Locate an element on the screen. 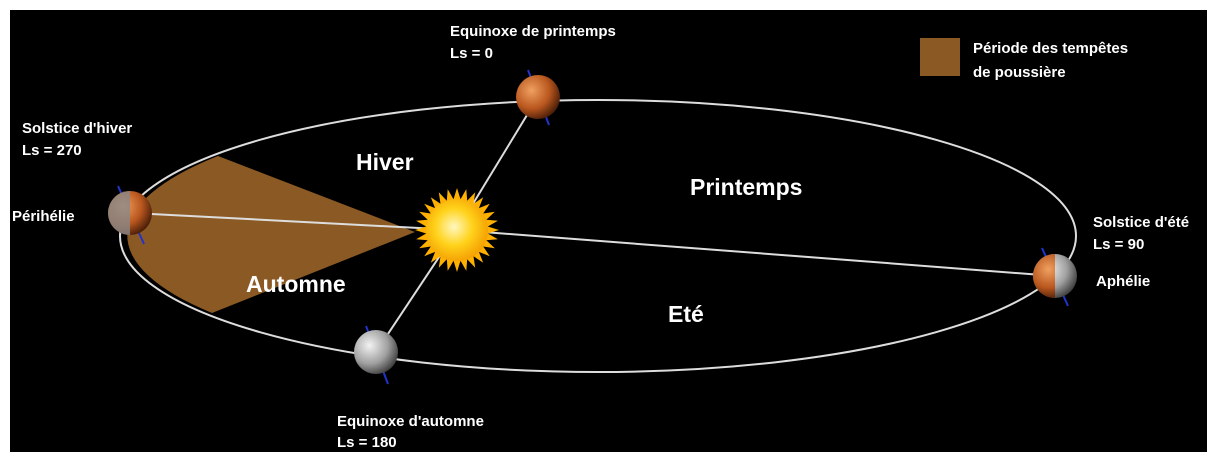  label: Ls = 90 is located at coordinates (1118, 244).